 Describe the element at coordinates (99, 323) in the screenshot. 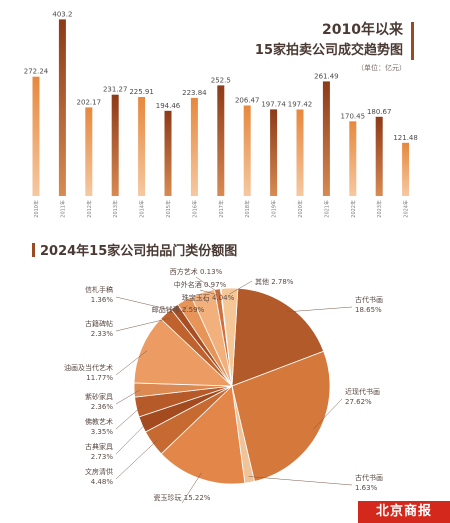

I see `pie-slice-name: 古籍碑帖` at that location.